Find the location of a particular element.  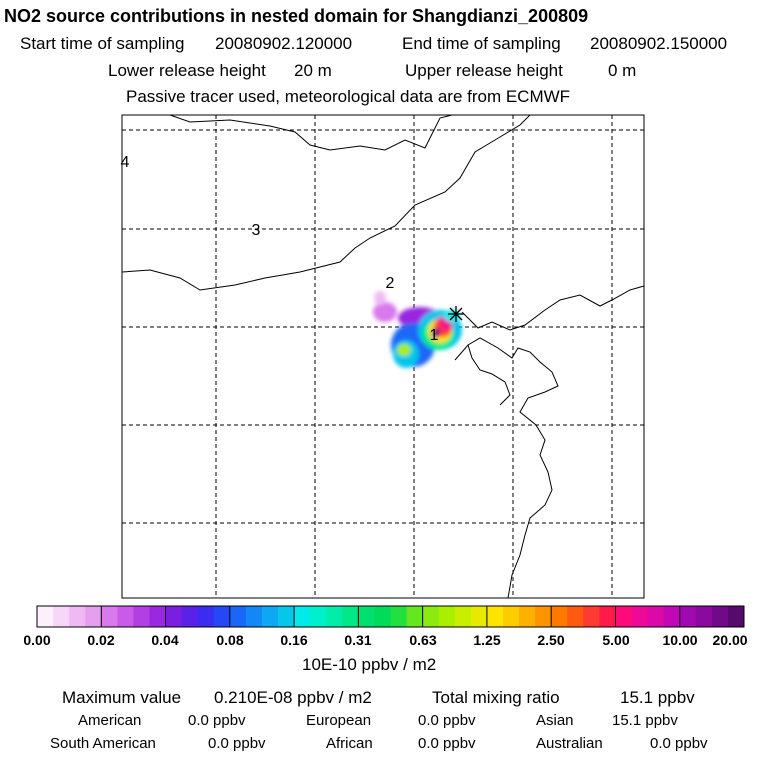

upper-release-label: Upper release height is located at coordinates (484, 70).